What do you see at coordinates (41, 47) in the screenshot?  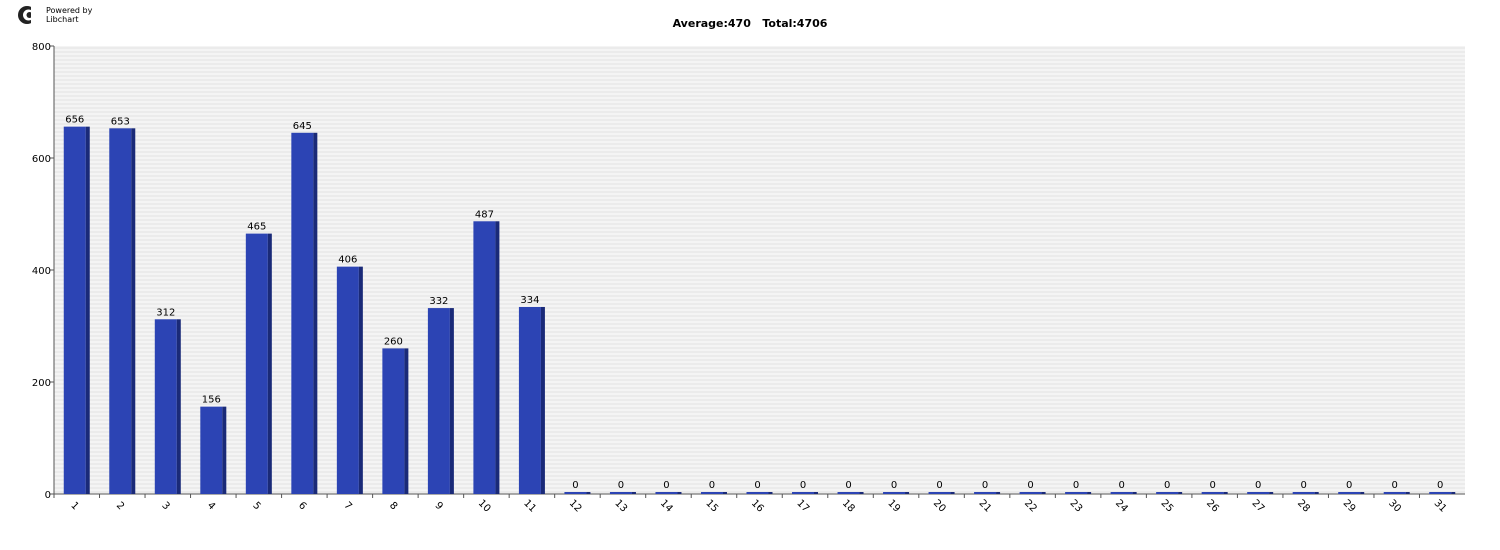 I see `y-tick-label: 800` at bounding box center [41, 47].